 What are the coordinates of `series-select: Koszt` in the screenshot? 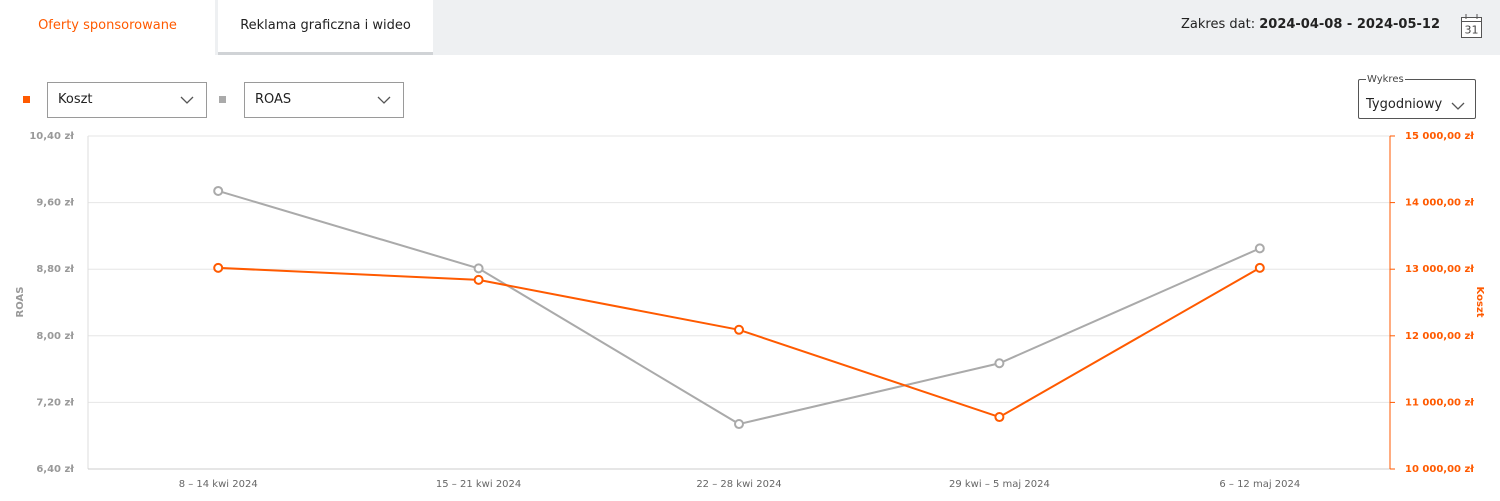 It's located at (127, 100).